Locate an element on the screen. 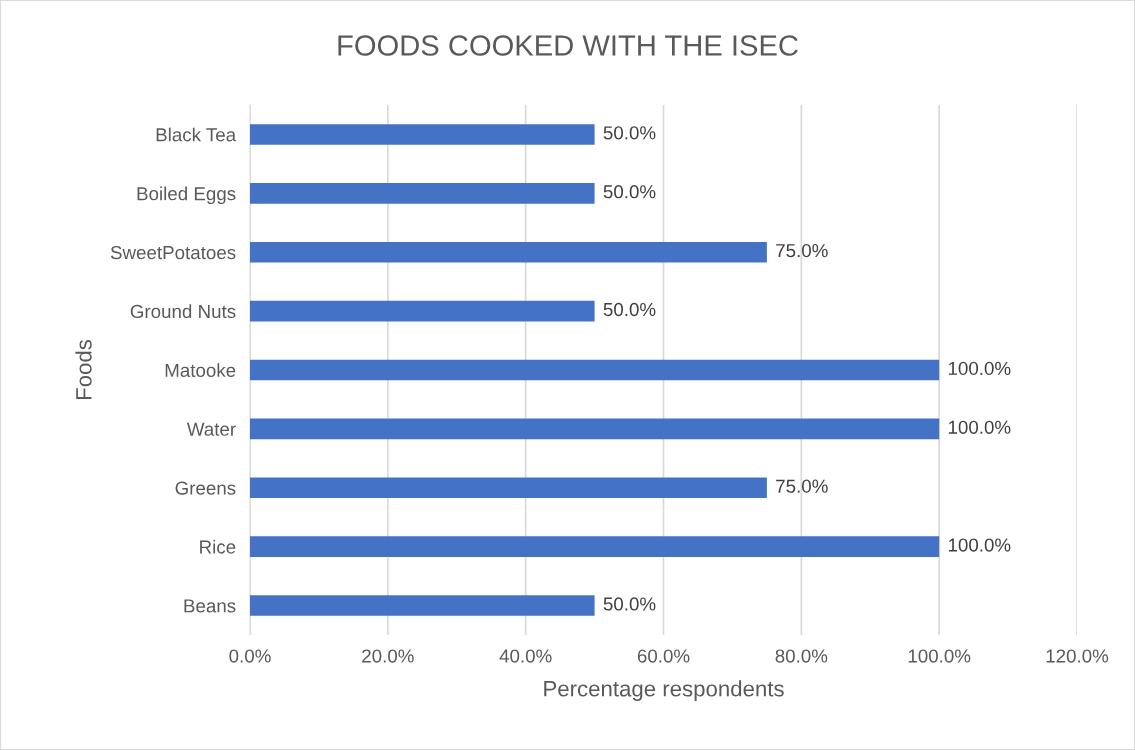  y-tick-label: Beans is located at coordinates (210, 606).